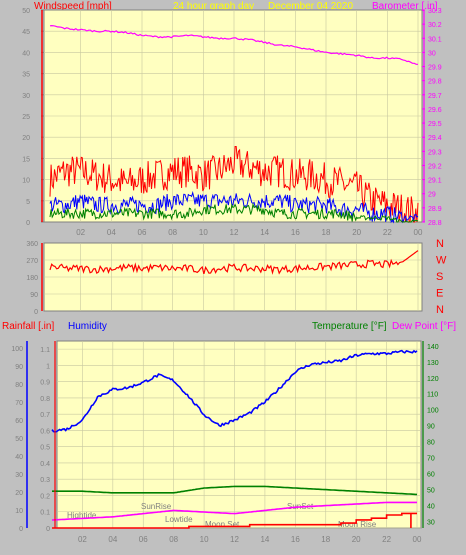 This screenshot has height=555, width=466. What do you see at coordinates (87, 326) in the screenshot?
I see `humidity-label: Humidity` at bounding box center [87, 326].